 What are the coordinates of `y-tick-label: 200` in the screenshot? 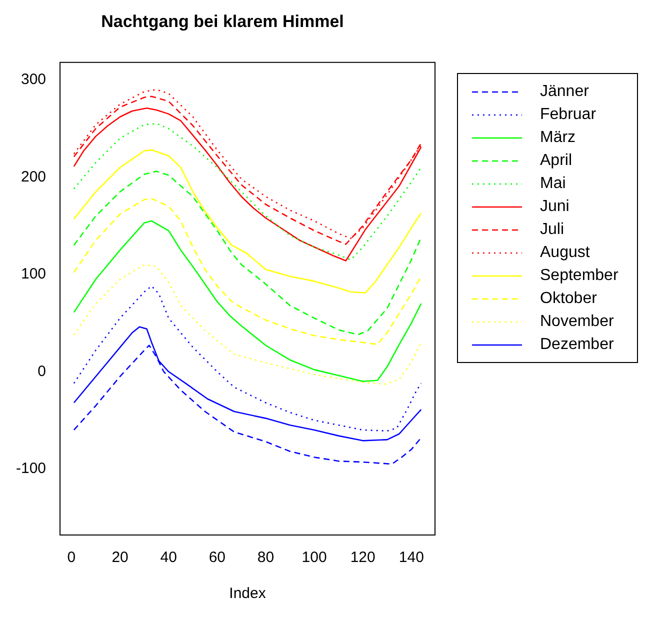 It's located at (33, 177).